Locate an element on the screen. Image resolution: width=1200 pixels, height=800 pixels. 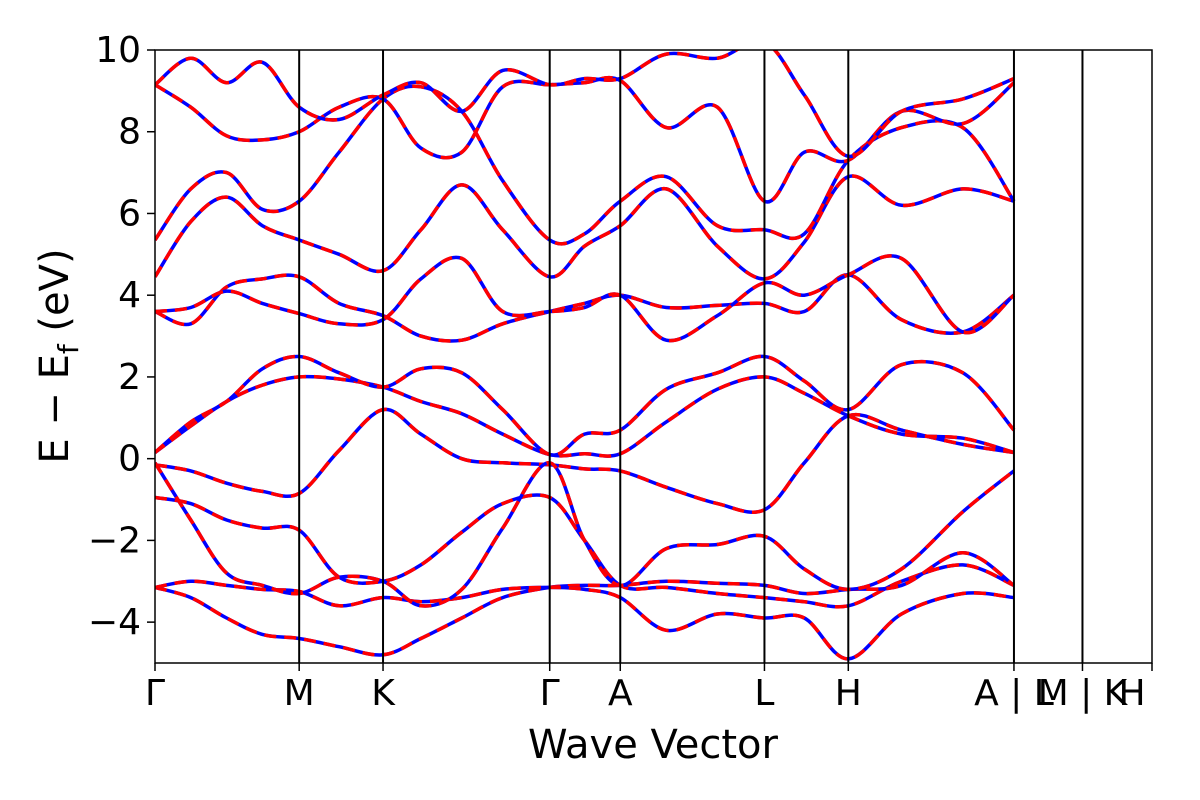
y-axis-title-subscript: f is located at coordinates (68, 348).